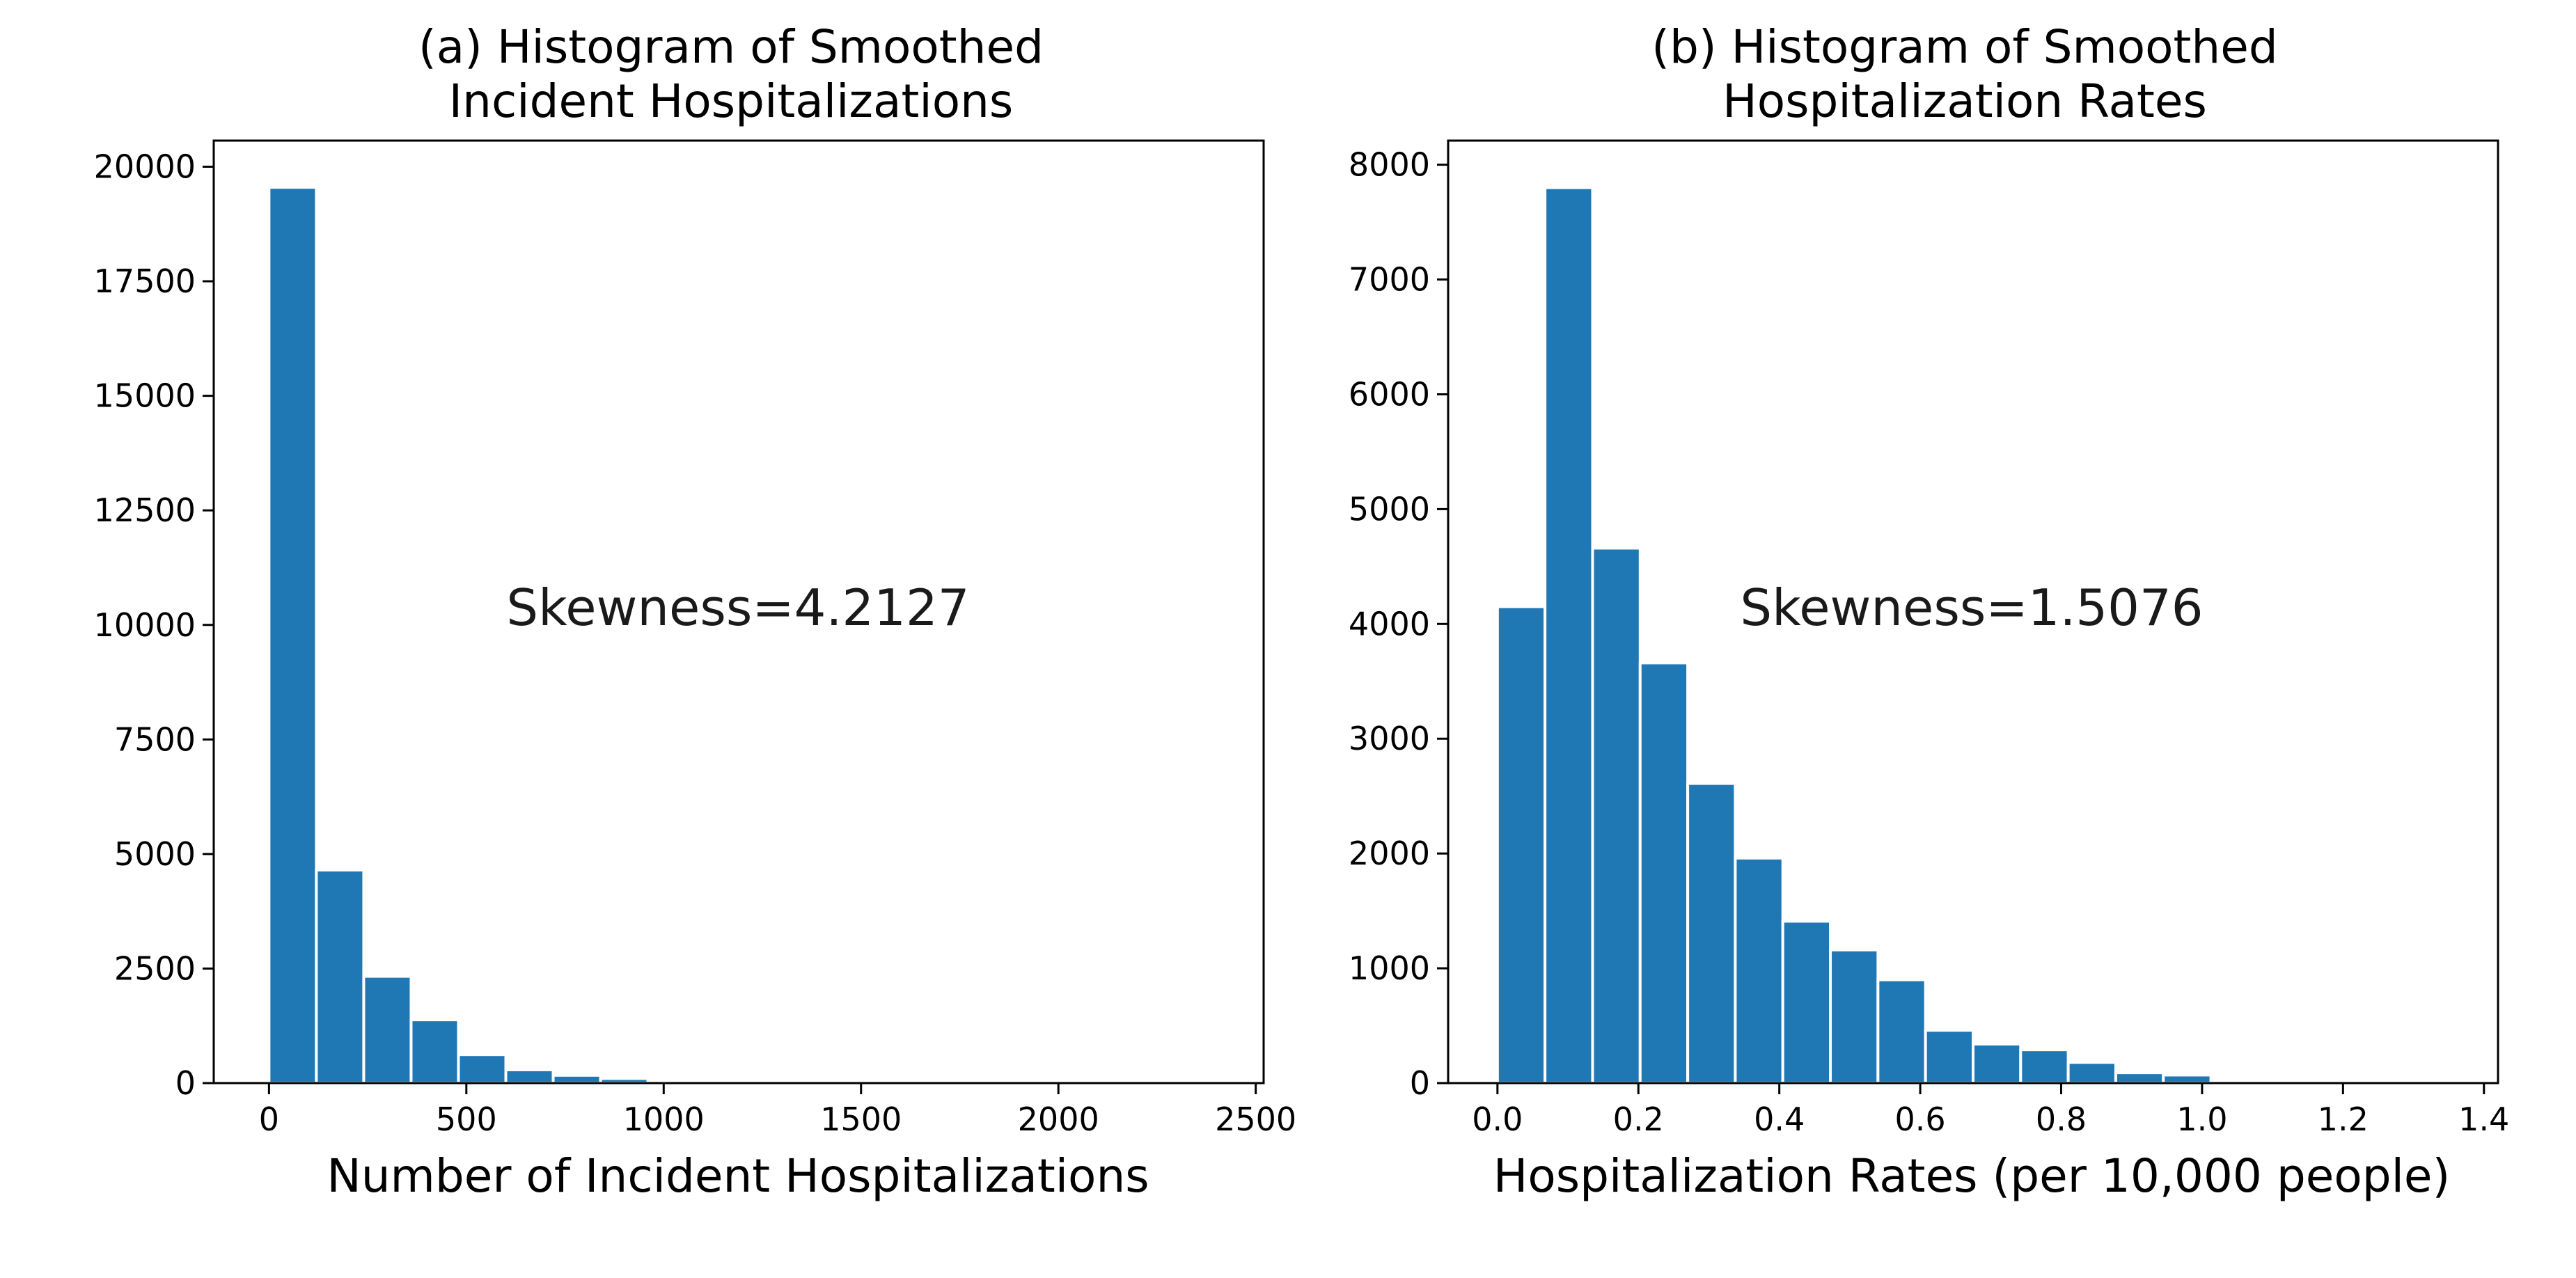 Image resolution: width=2576 pixels, height=1278 pixels. I want to click on panel-b-x-tick-label: 1.4, so click(2483, 1119).